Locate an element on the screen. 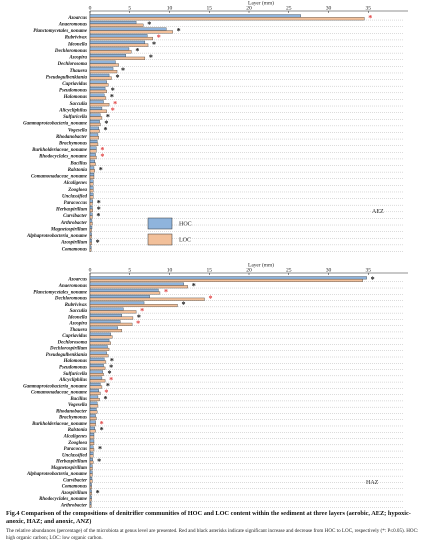 The height and width of the screenshot is (560, 424). category-label: Sacculia is located at coordinates (79, 104).